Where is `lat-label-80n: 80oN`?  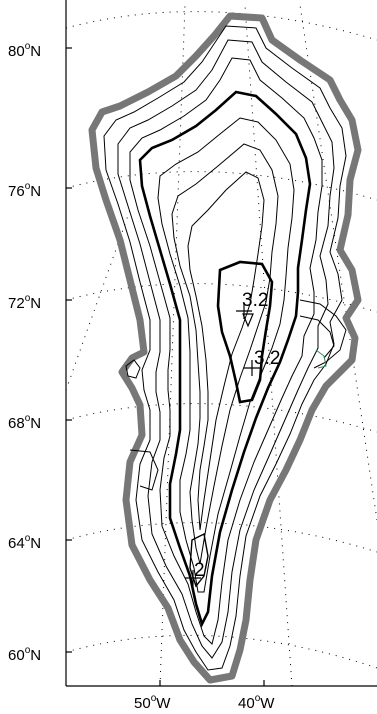
lat-label-80n: 80oN is located at coordinates (24, 50).